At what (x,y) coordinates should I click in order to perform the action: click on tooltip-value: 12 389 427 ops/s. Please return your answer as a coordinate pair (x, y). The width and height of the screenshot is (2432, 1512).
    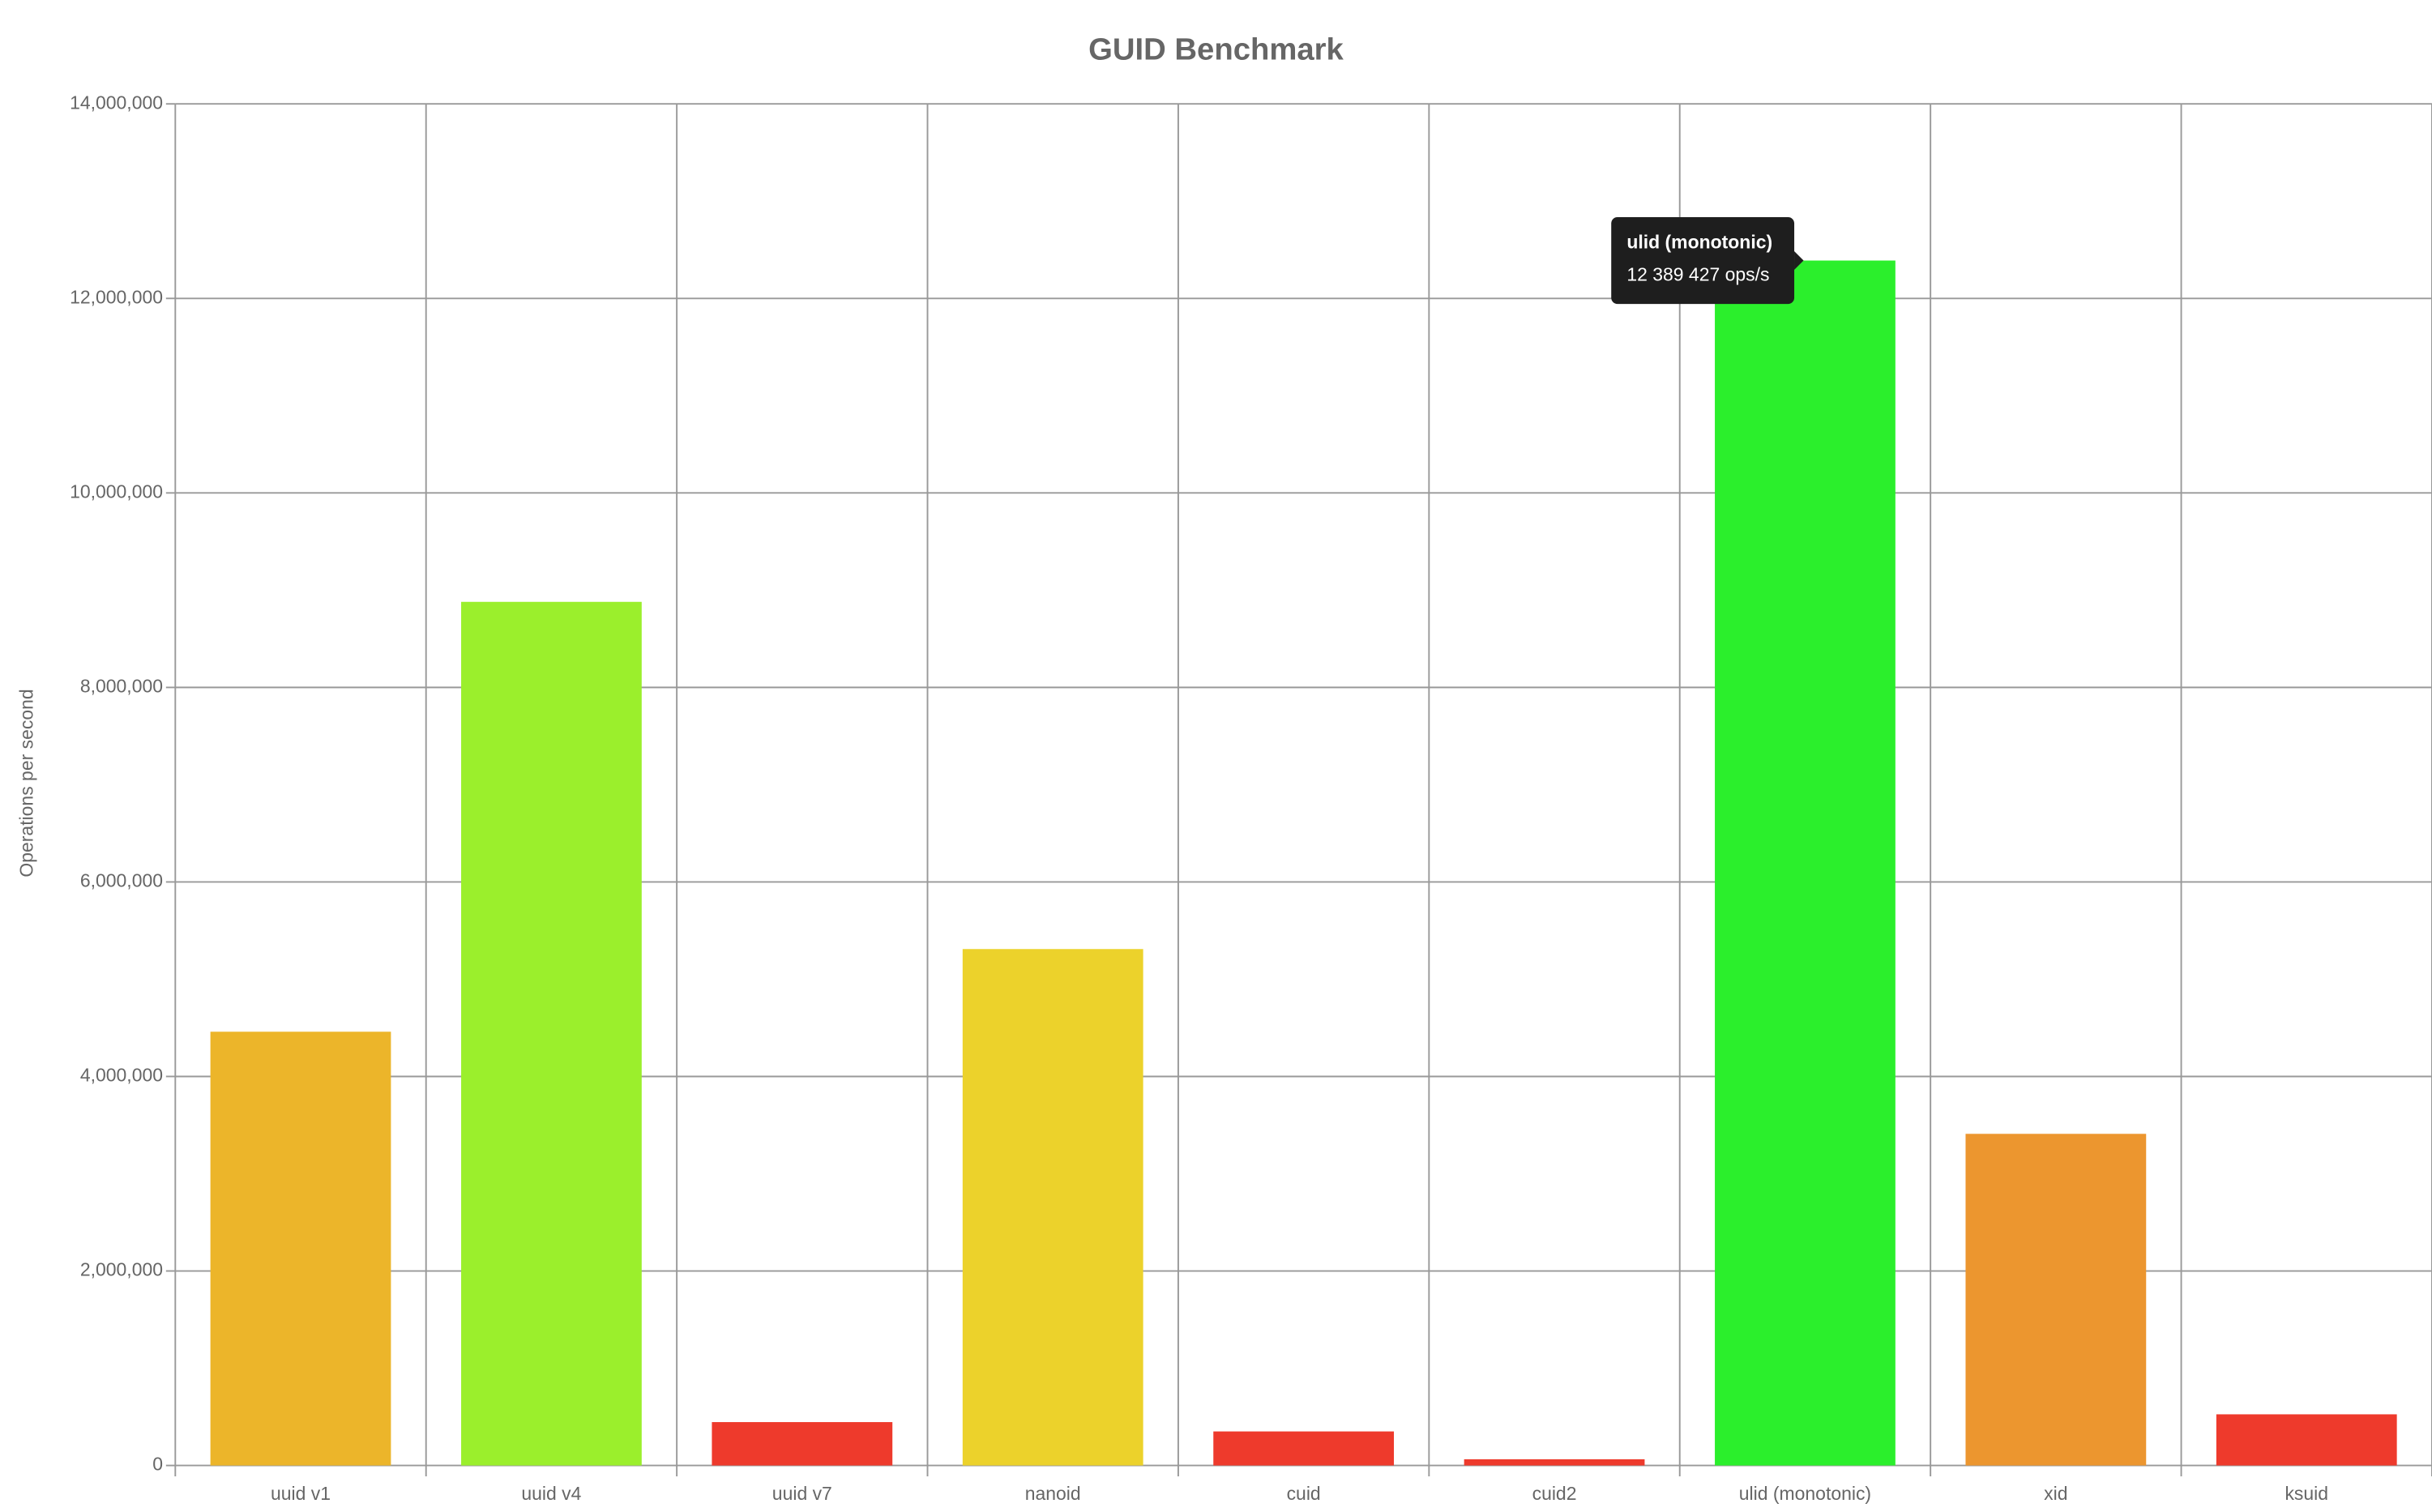
    Looking at the image, I should click on (1697, 274).